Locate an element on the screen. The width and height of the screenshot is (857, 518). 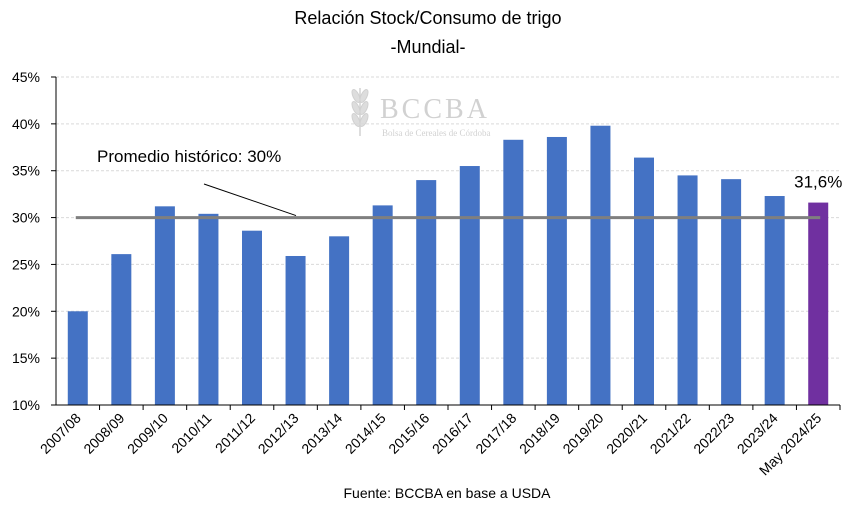
x-tick-label: 2007/08 is located at coordinates (60, 433).